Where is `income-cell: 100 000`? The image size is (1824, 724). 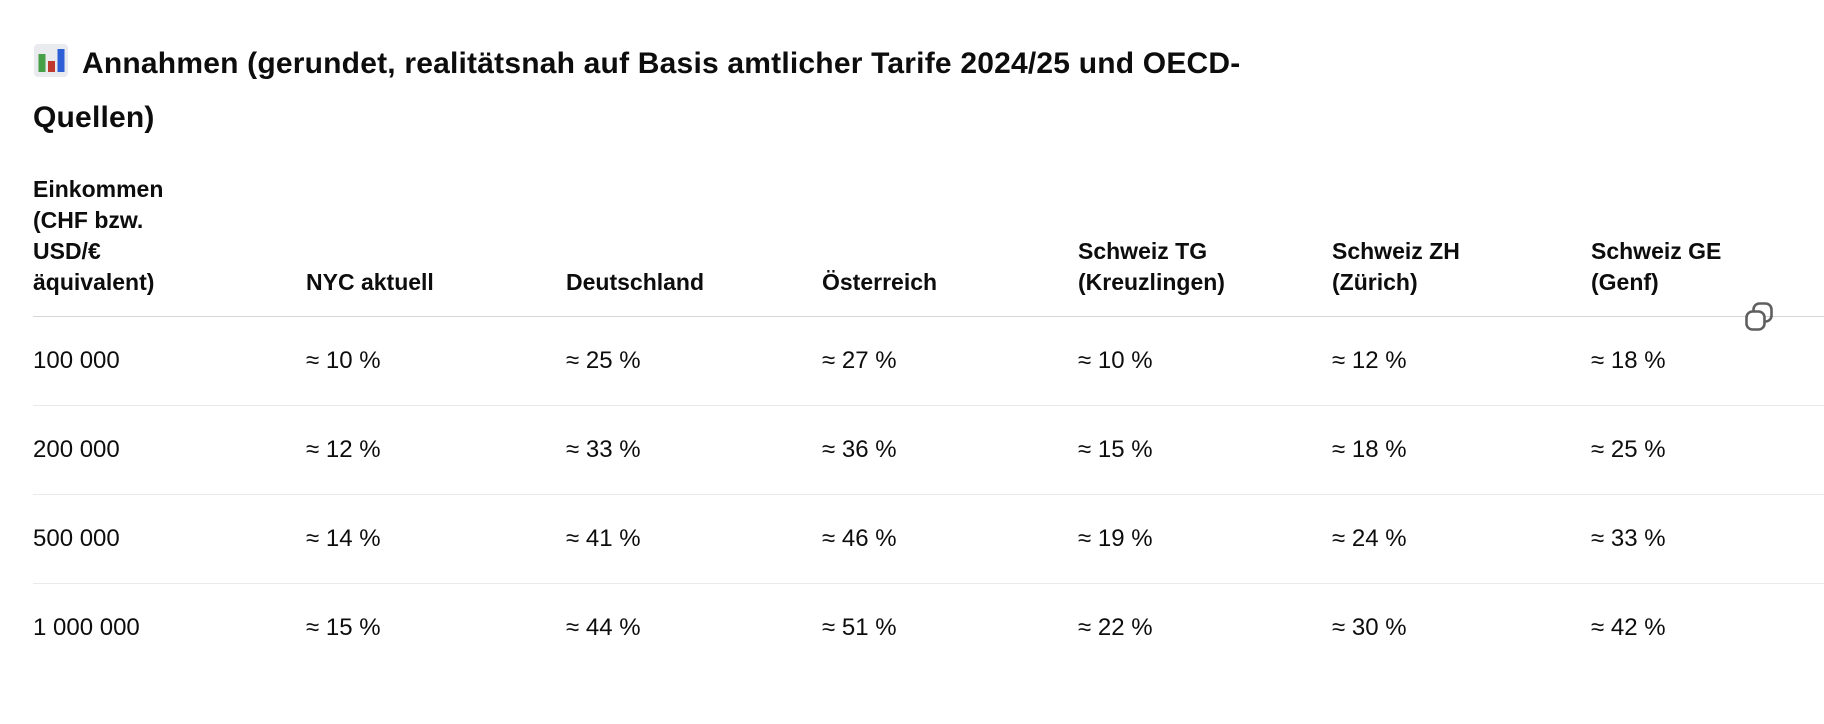 income-cell: 100 000 is located at coordinates (76, 360).